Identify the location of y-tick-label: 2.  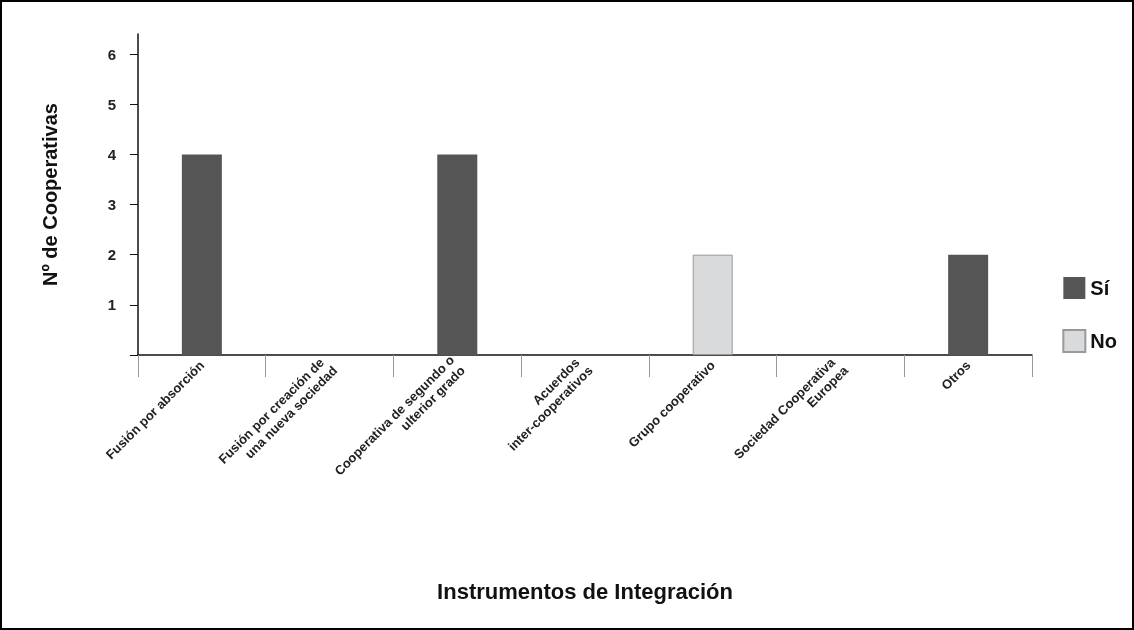
(111, 255).